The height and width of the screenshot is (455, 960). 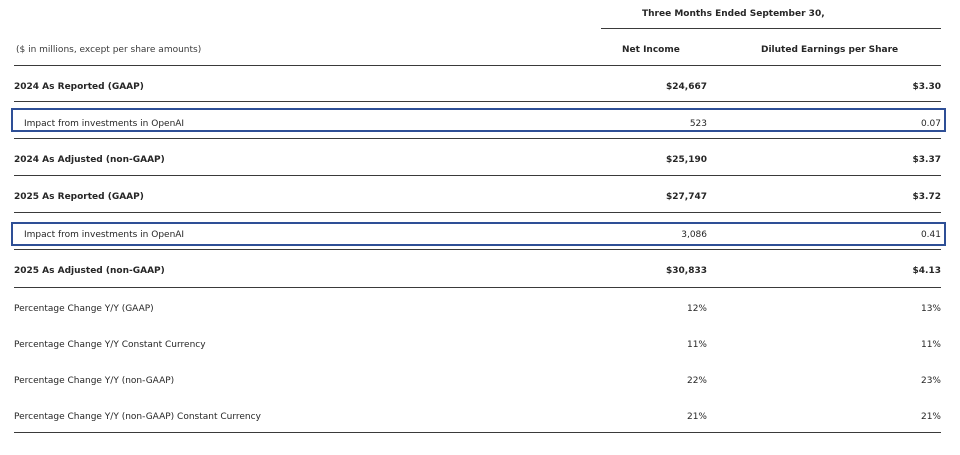 What do you see at coordinates (89, 160) in the screenshot?
I see `row-label: 2024 As Adjusted (non-GAAP)` at bounding box center [89, 160].